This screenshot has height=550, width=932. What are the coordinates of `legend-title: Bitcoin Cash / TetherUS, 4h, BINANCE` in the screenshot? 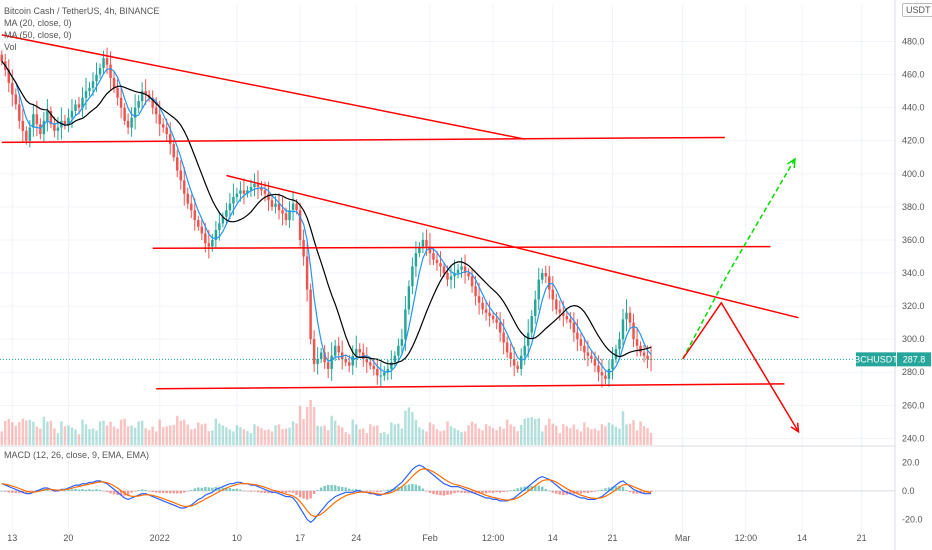 It's located at (82, 11).